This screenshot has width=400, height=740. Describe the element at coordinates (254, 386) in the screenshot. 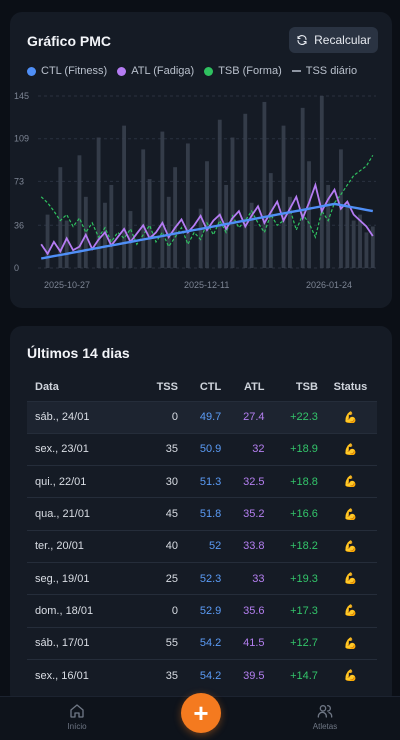

I see `col-atl: ATL` at that location.